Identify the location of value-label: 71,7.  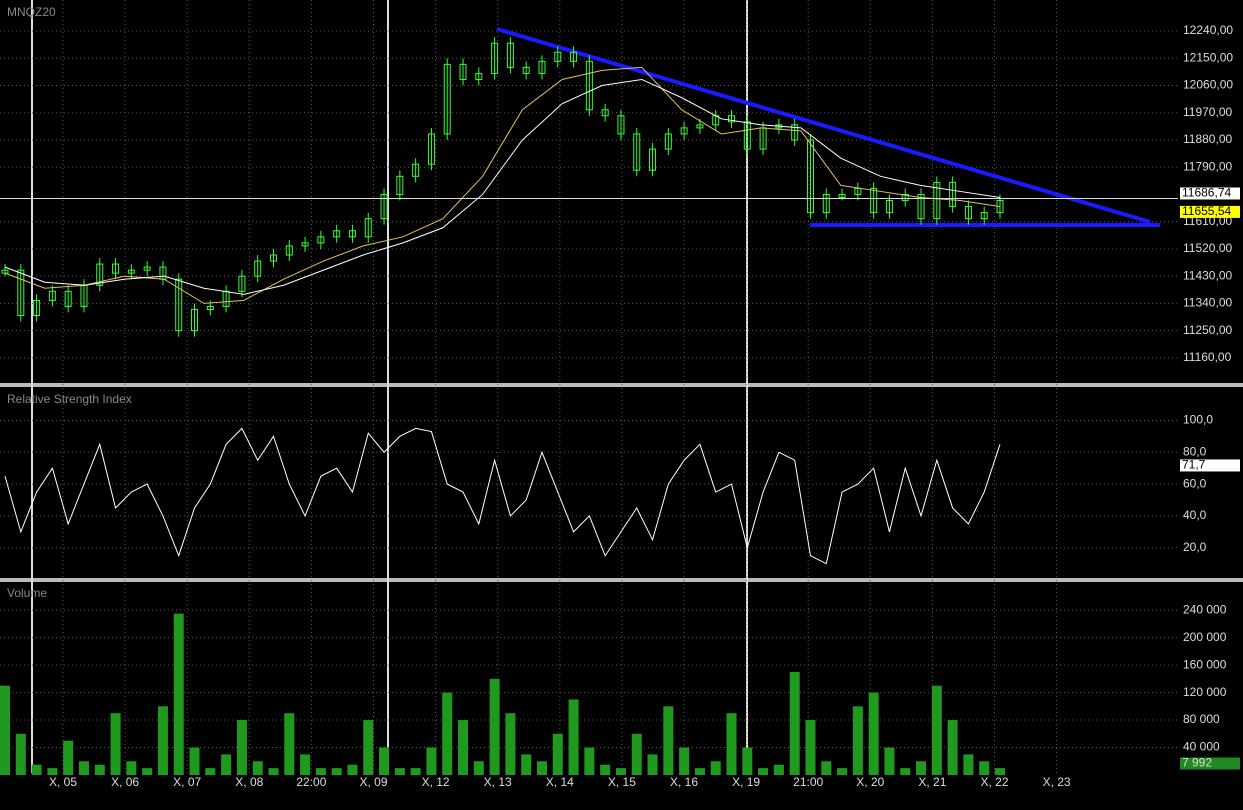
(1194, 465).